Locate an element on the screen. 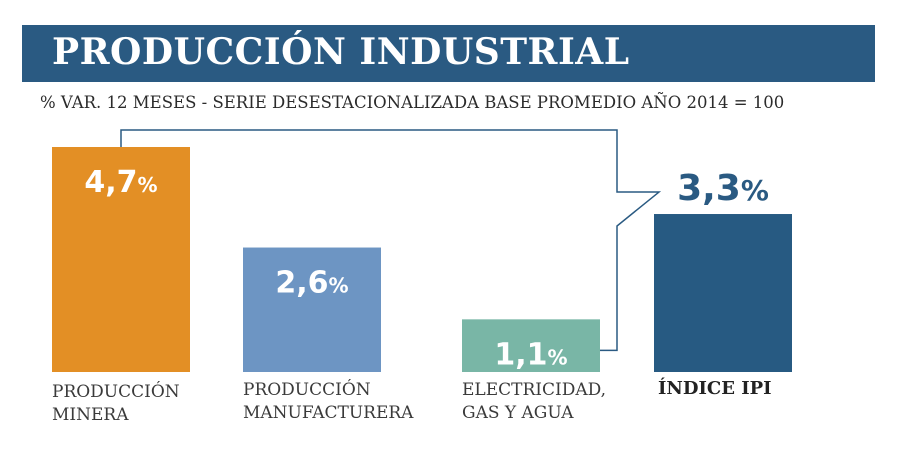 The image size is (900, 454). bar-manufactura is located at coordinates (312, 309).